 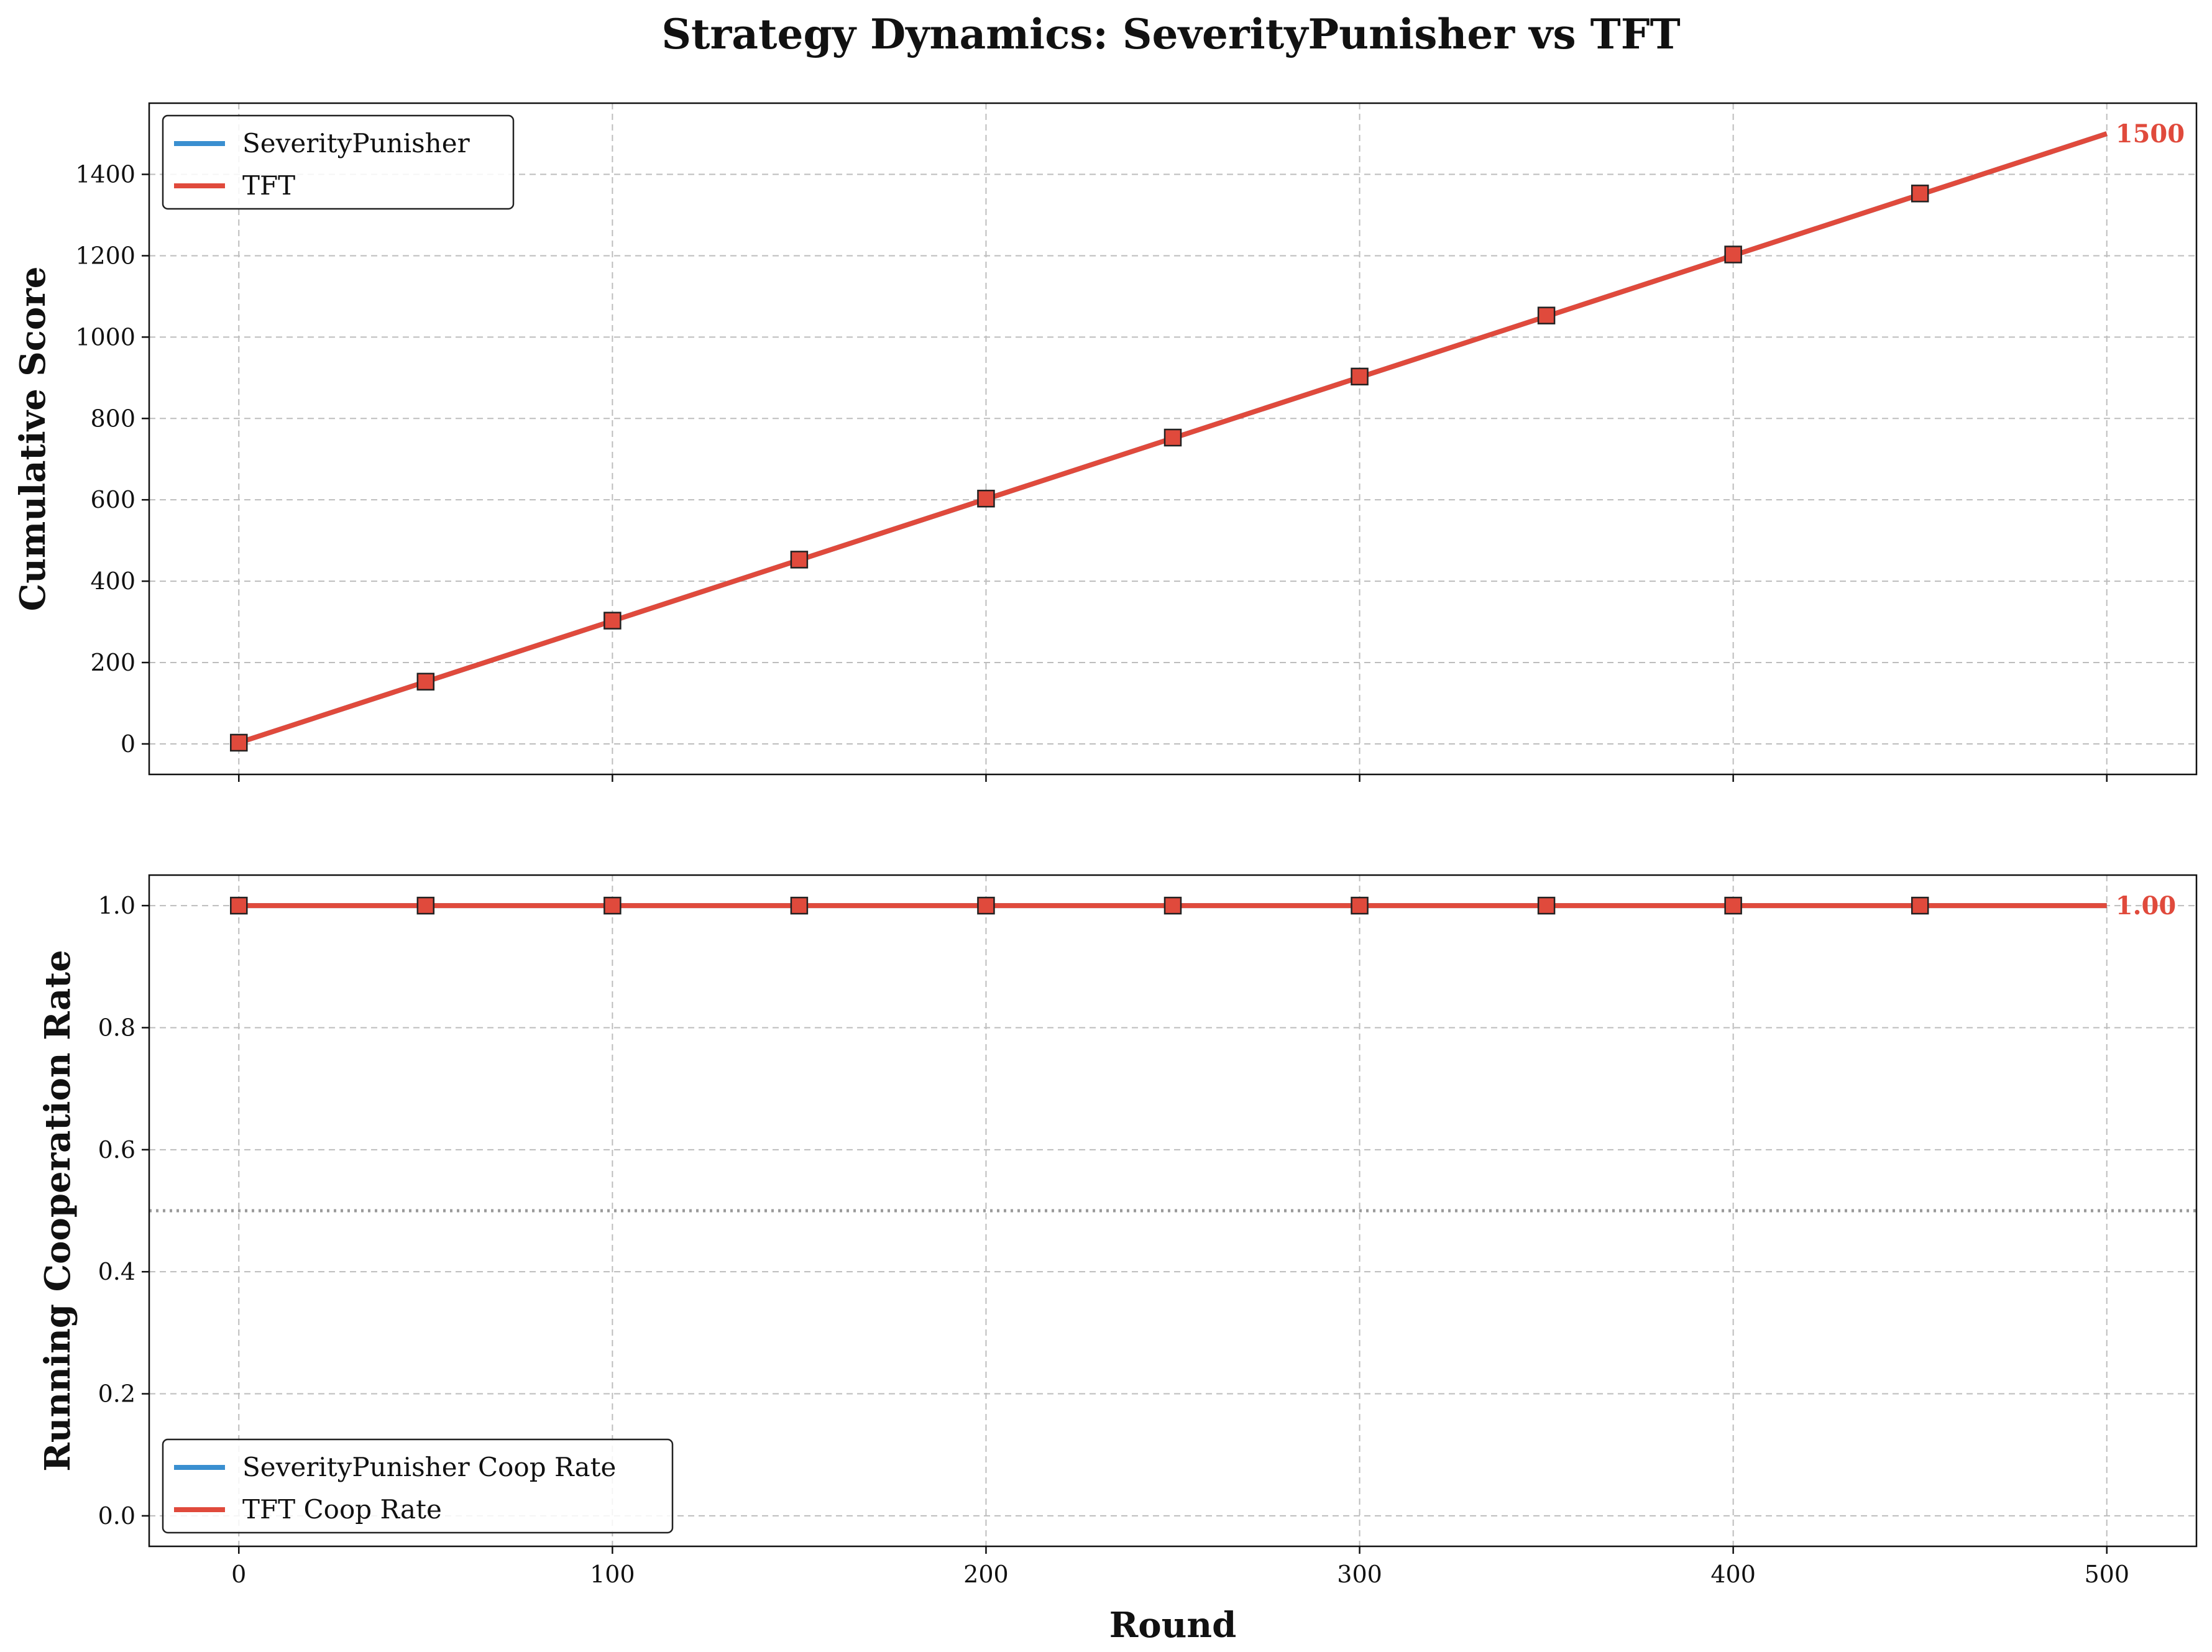 What do you see at coordinates (128, 744) in the screenshot?
I see `y-tick-label: 0` at bounding box center [128, 744].